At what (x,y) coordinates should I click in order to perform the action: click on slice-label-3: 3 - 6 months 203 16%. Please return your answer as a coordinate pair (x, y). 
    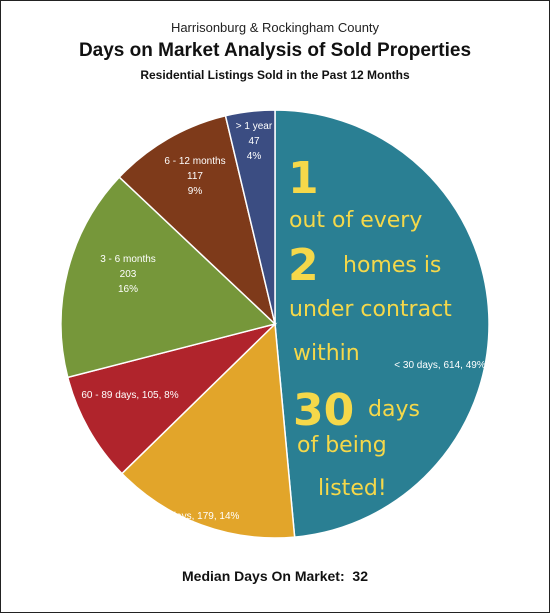
    Looking at the image, I should click on (128, 274).